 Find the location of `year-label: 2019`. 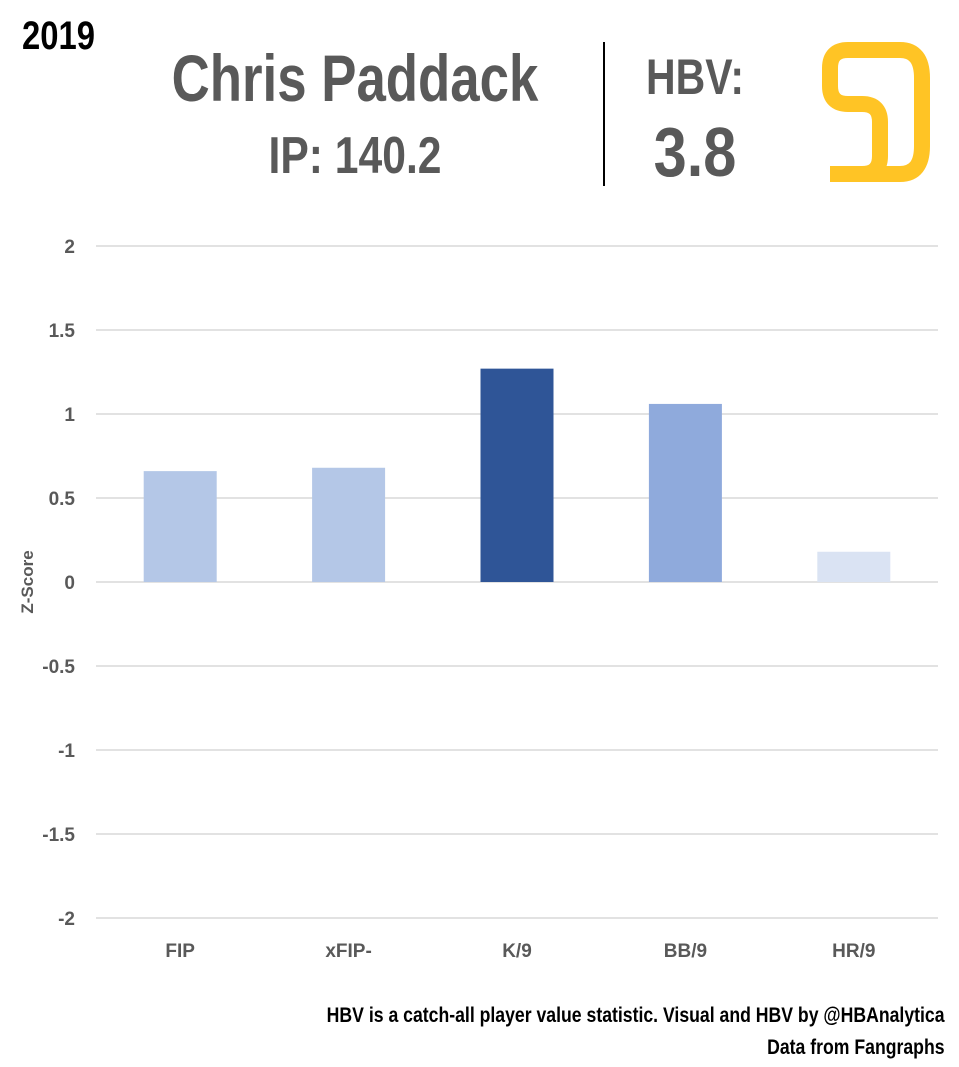

year-label: 2019 is located at coordinates (58, 36).